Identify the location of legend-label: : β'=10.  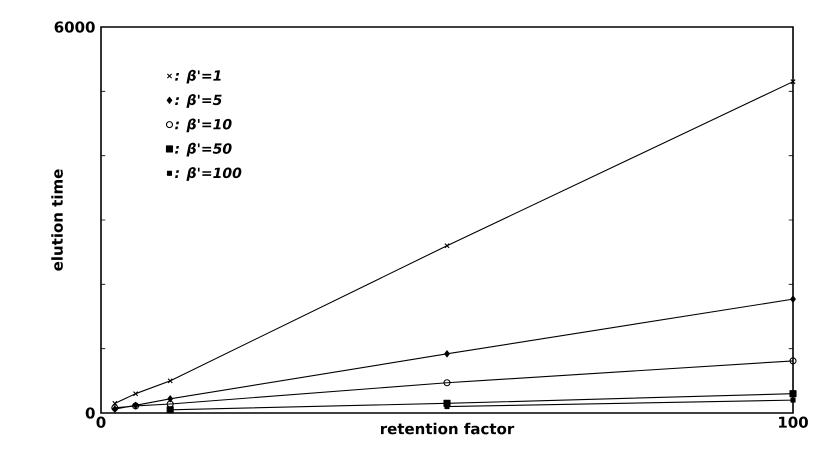
(203, 125).